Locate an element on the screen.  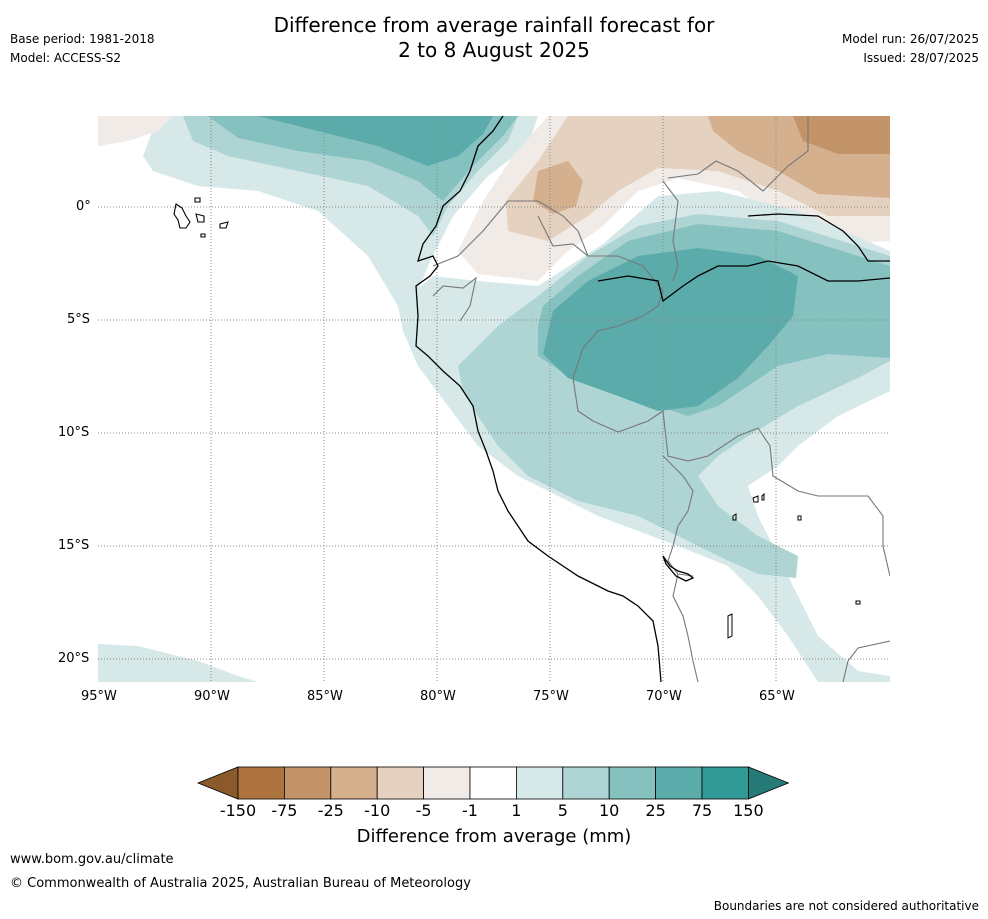
border-ecuador-peru is located at coordinates (454, 299).